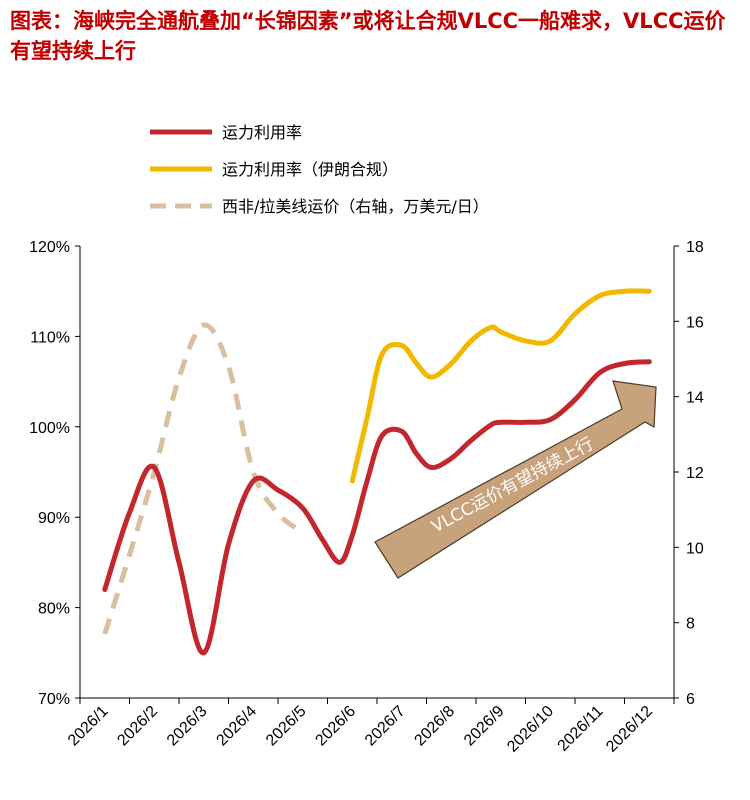 The image size is (750, 800). What do you see at coordinates (385, 726) in the screenshot?
I see `x-tick-label: 2026/7` at bounding box center [385, 726].